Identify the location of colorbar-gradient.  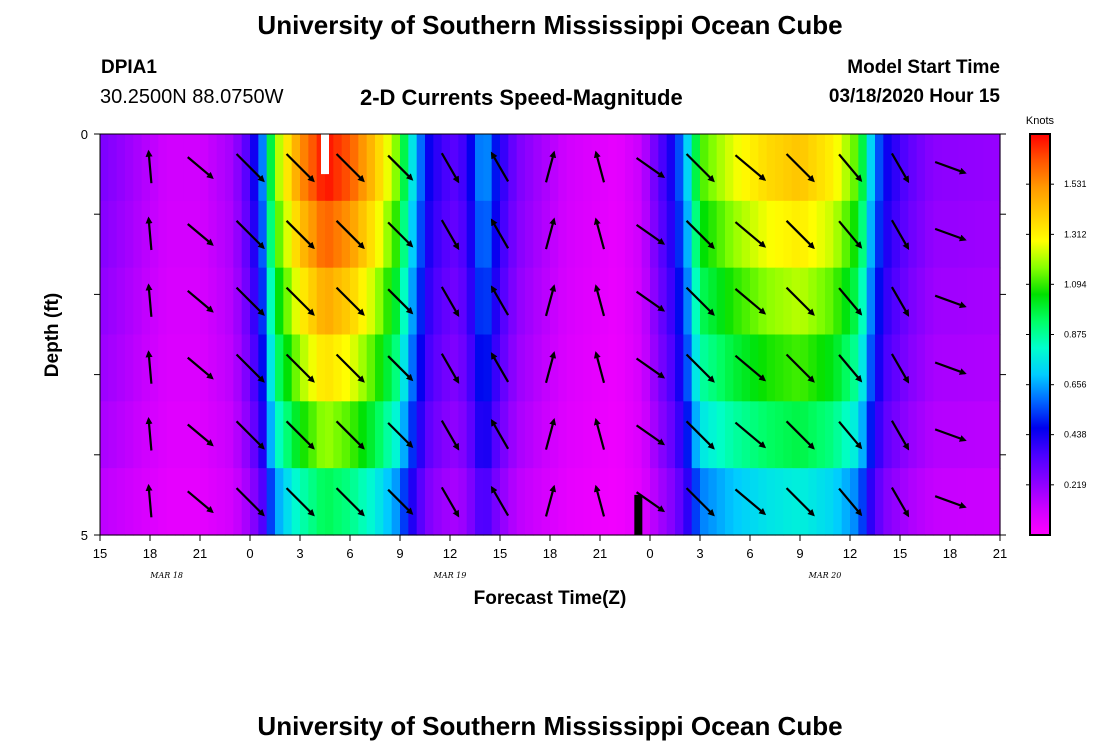
(1040, 334).